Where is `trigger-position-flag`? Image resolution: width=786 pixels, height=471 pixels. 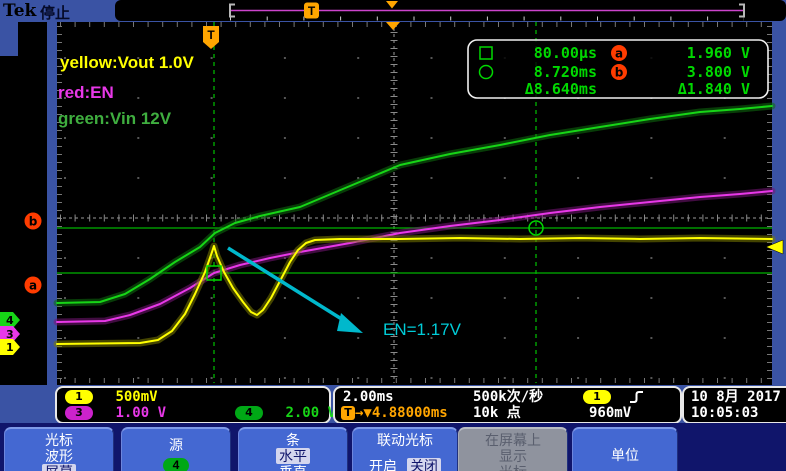
trigger-position-flag is located at coordinates (211, 37).